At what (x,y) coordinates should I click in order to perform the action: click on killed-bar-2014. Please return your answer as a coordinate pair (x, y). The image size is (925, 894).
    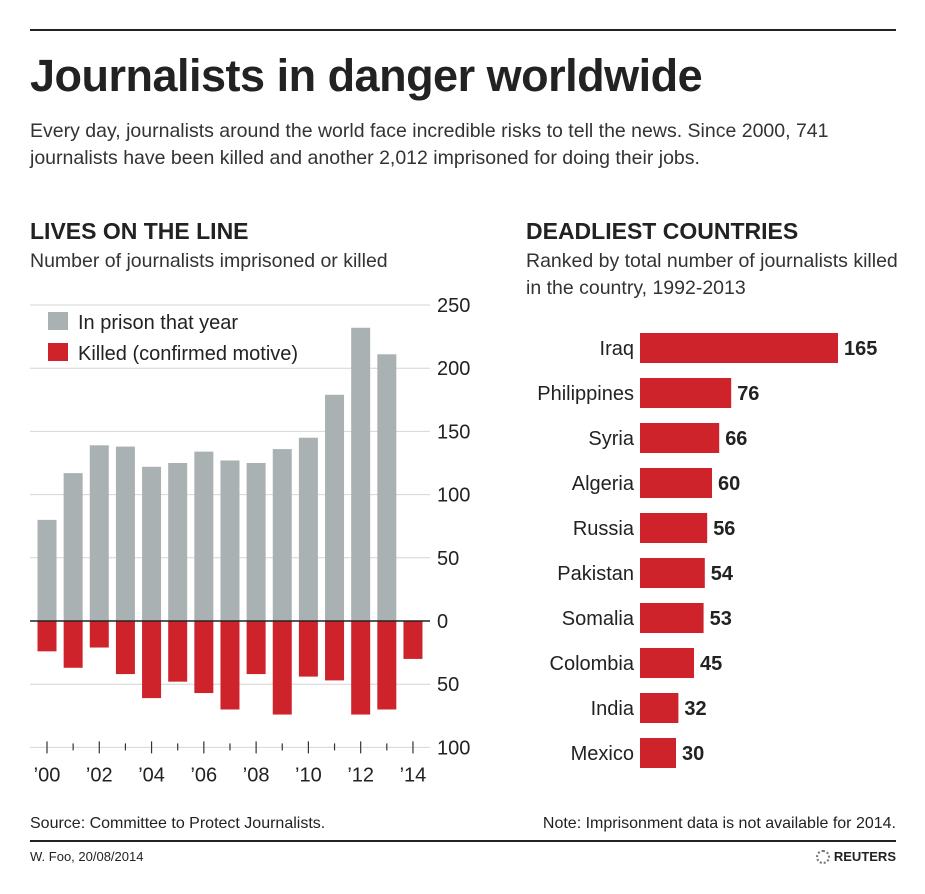
    Looking at the image, I should click on (413, 640).